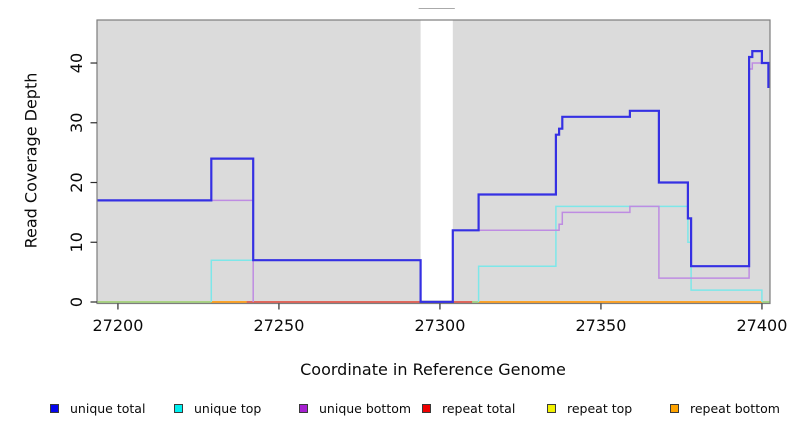 The height and width of the screenshot is (432, 792). I want to click on y-tick-label: 0, so click(76, 302).